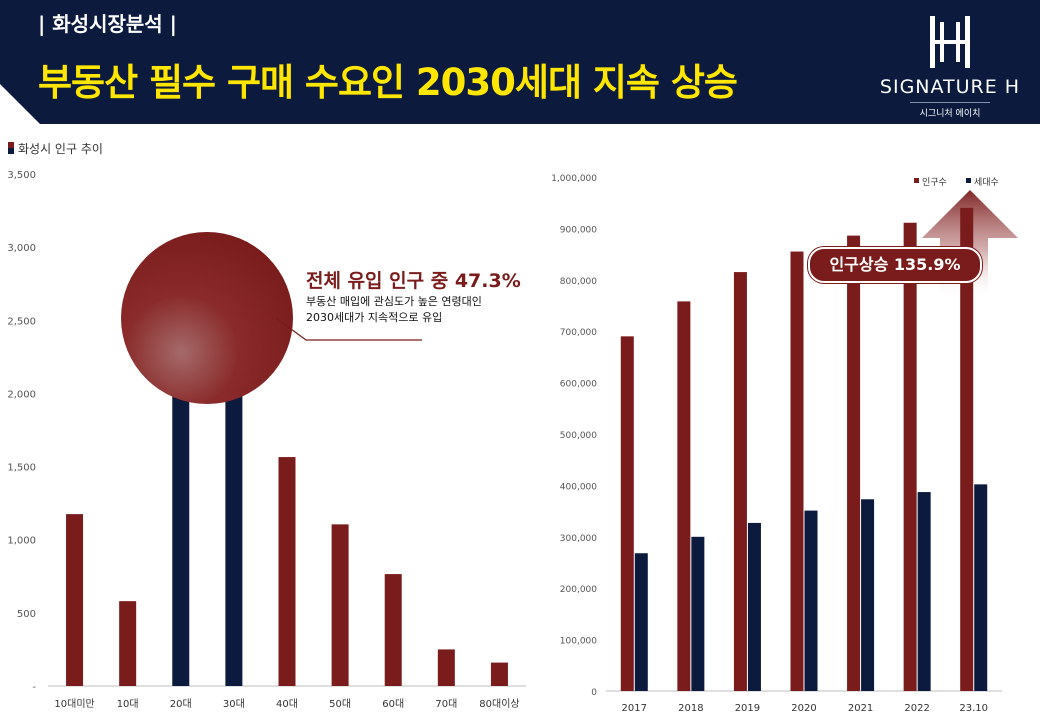 This screenshot has width=1040, height=720. What do you see at coordinates (181, 704) in the screenshot?
I see `x-tick-label: 20대` at bounding box center [181, 704].